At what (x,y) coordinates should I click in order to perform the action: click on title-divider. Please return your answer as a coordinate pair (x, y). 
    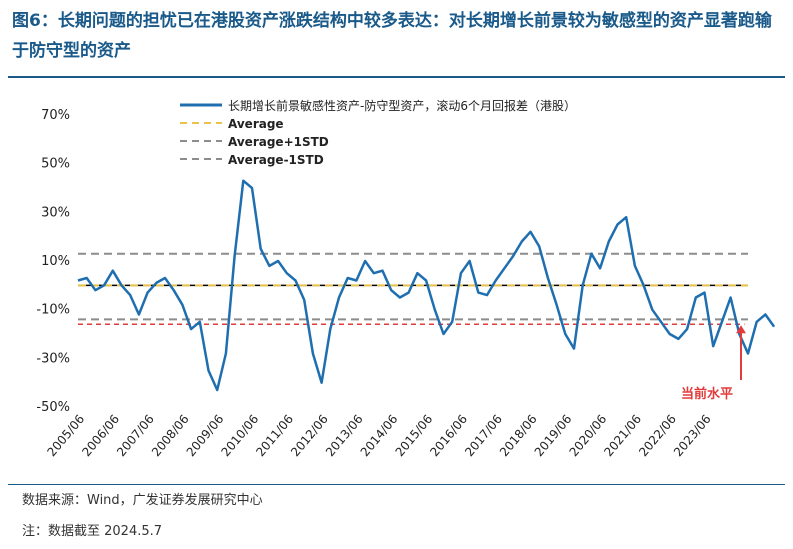
    Looking at the image, I should click on (396, 77).